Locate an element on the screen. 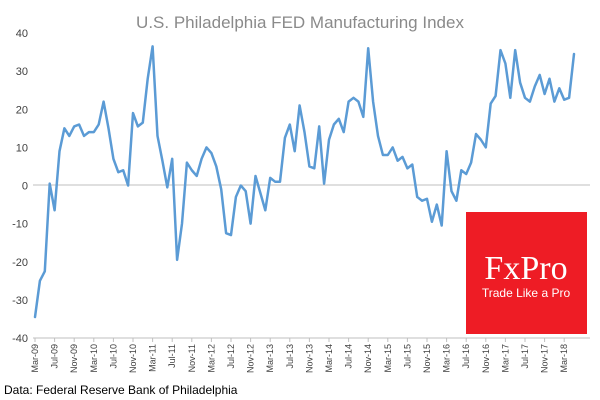  x-tick-label: Nov-09 is located at coordinates (74, 358).